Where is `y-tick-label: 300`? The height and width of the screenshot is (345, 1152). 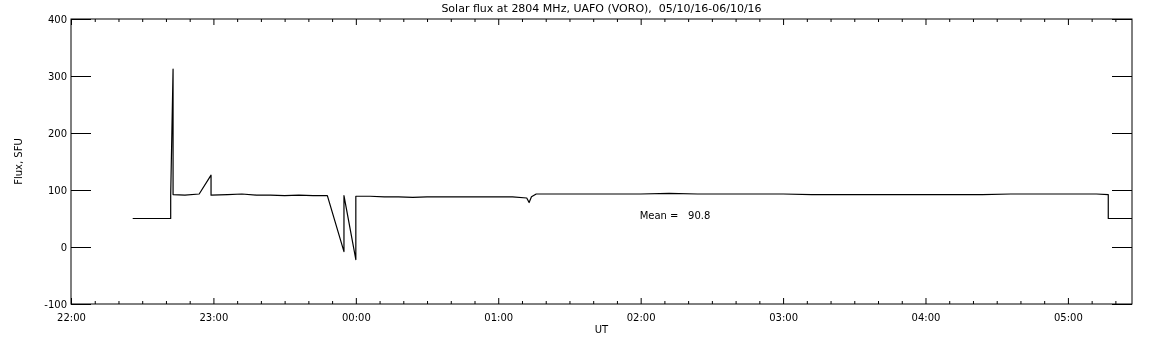 y-tick-label: 300 is located at coordinates (57, 76).